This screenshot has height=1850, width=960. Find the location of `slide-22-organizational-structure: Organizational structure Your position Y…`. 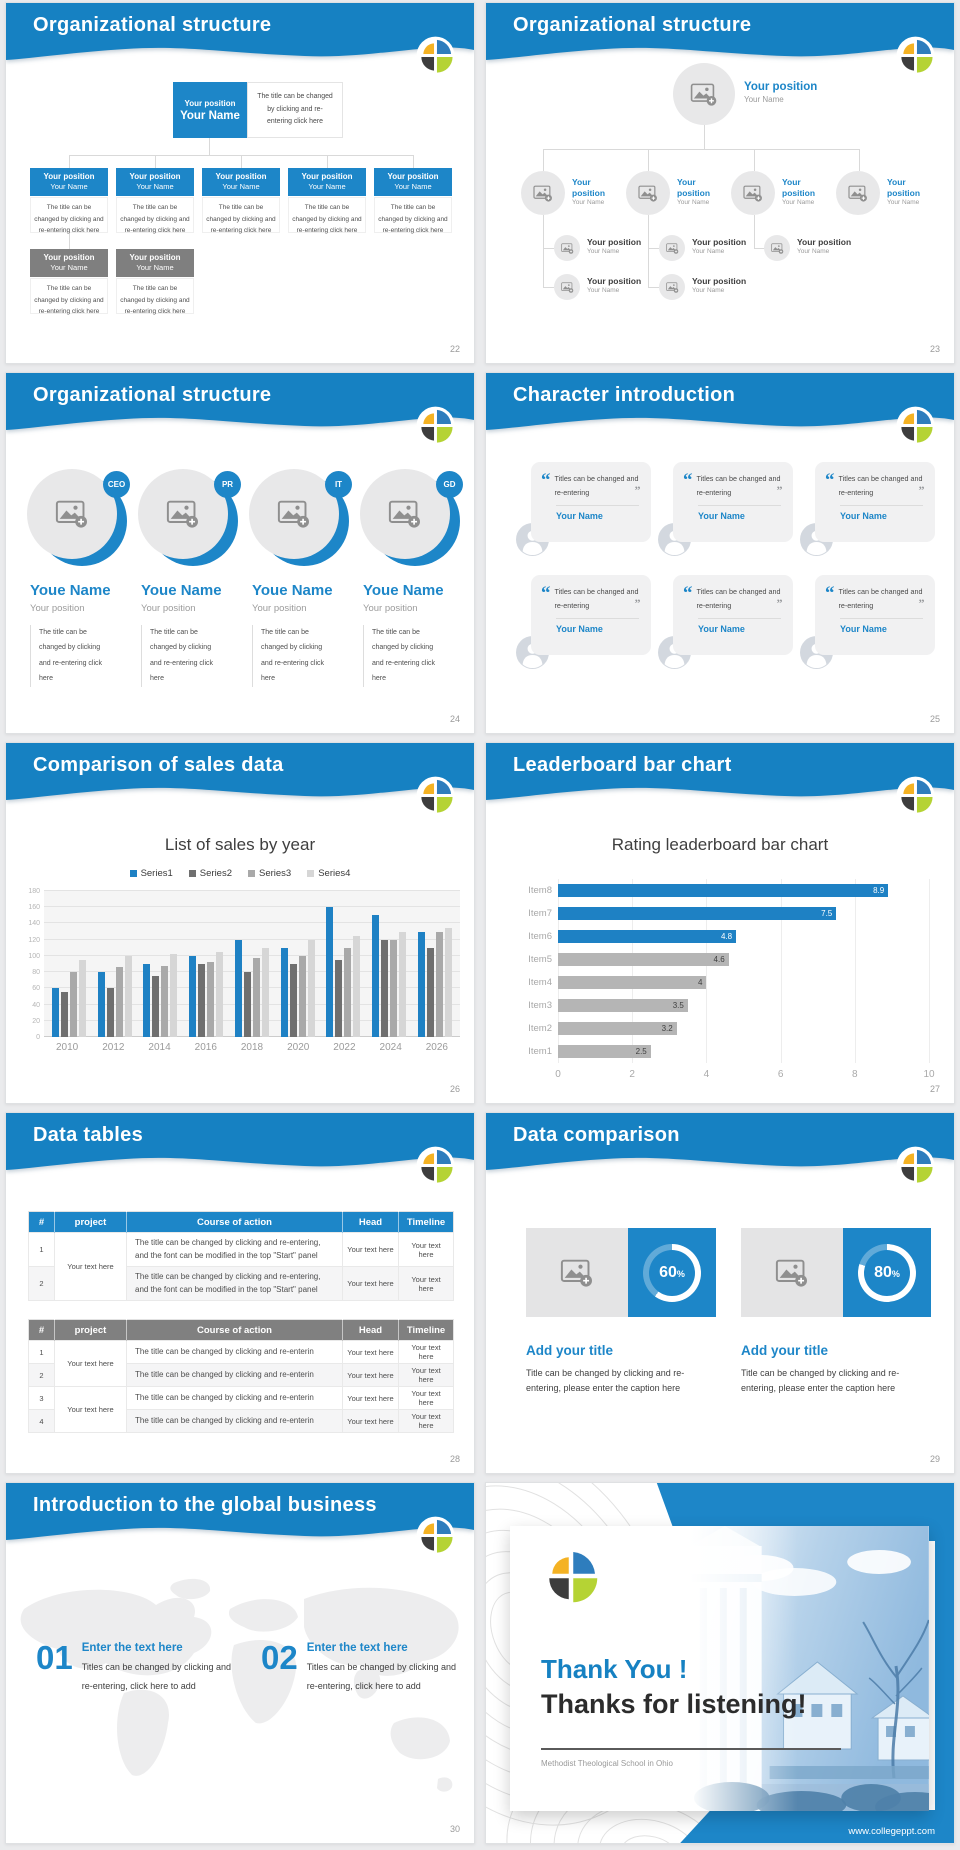

slide-22-organizational-structure: Organizational structure Your position Y… is located at coordinates (240, 183).